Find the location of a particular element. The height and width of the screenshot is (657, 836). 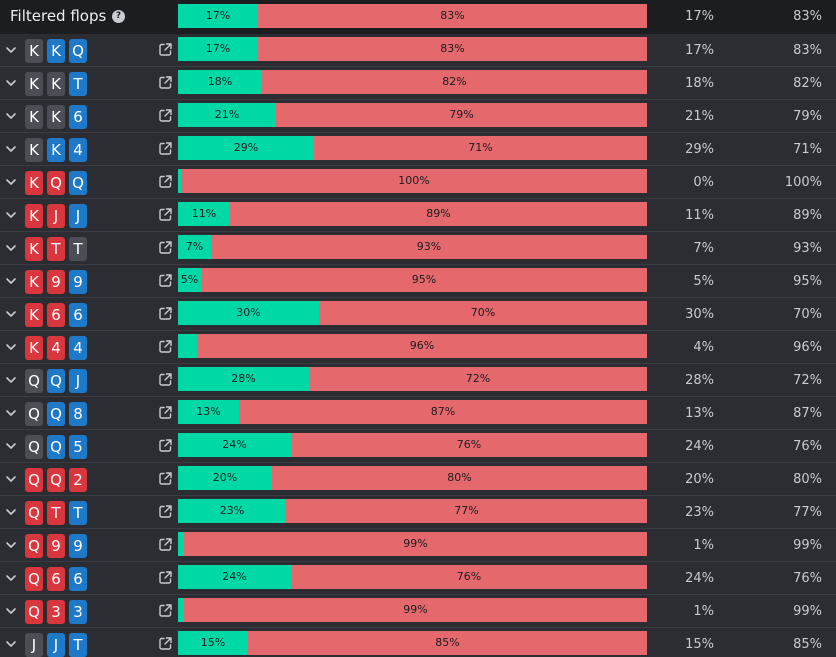

flop-row: K 6 6 30% 70% 30% 70% is located at coordinates (418, 314).